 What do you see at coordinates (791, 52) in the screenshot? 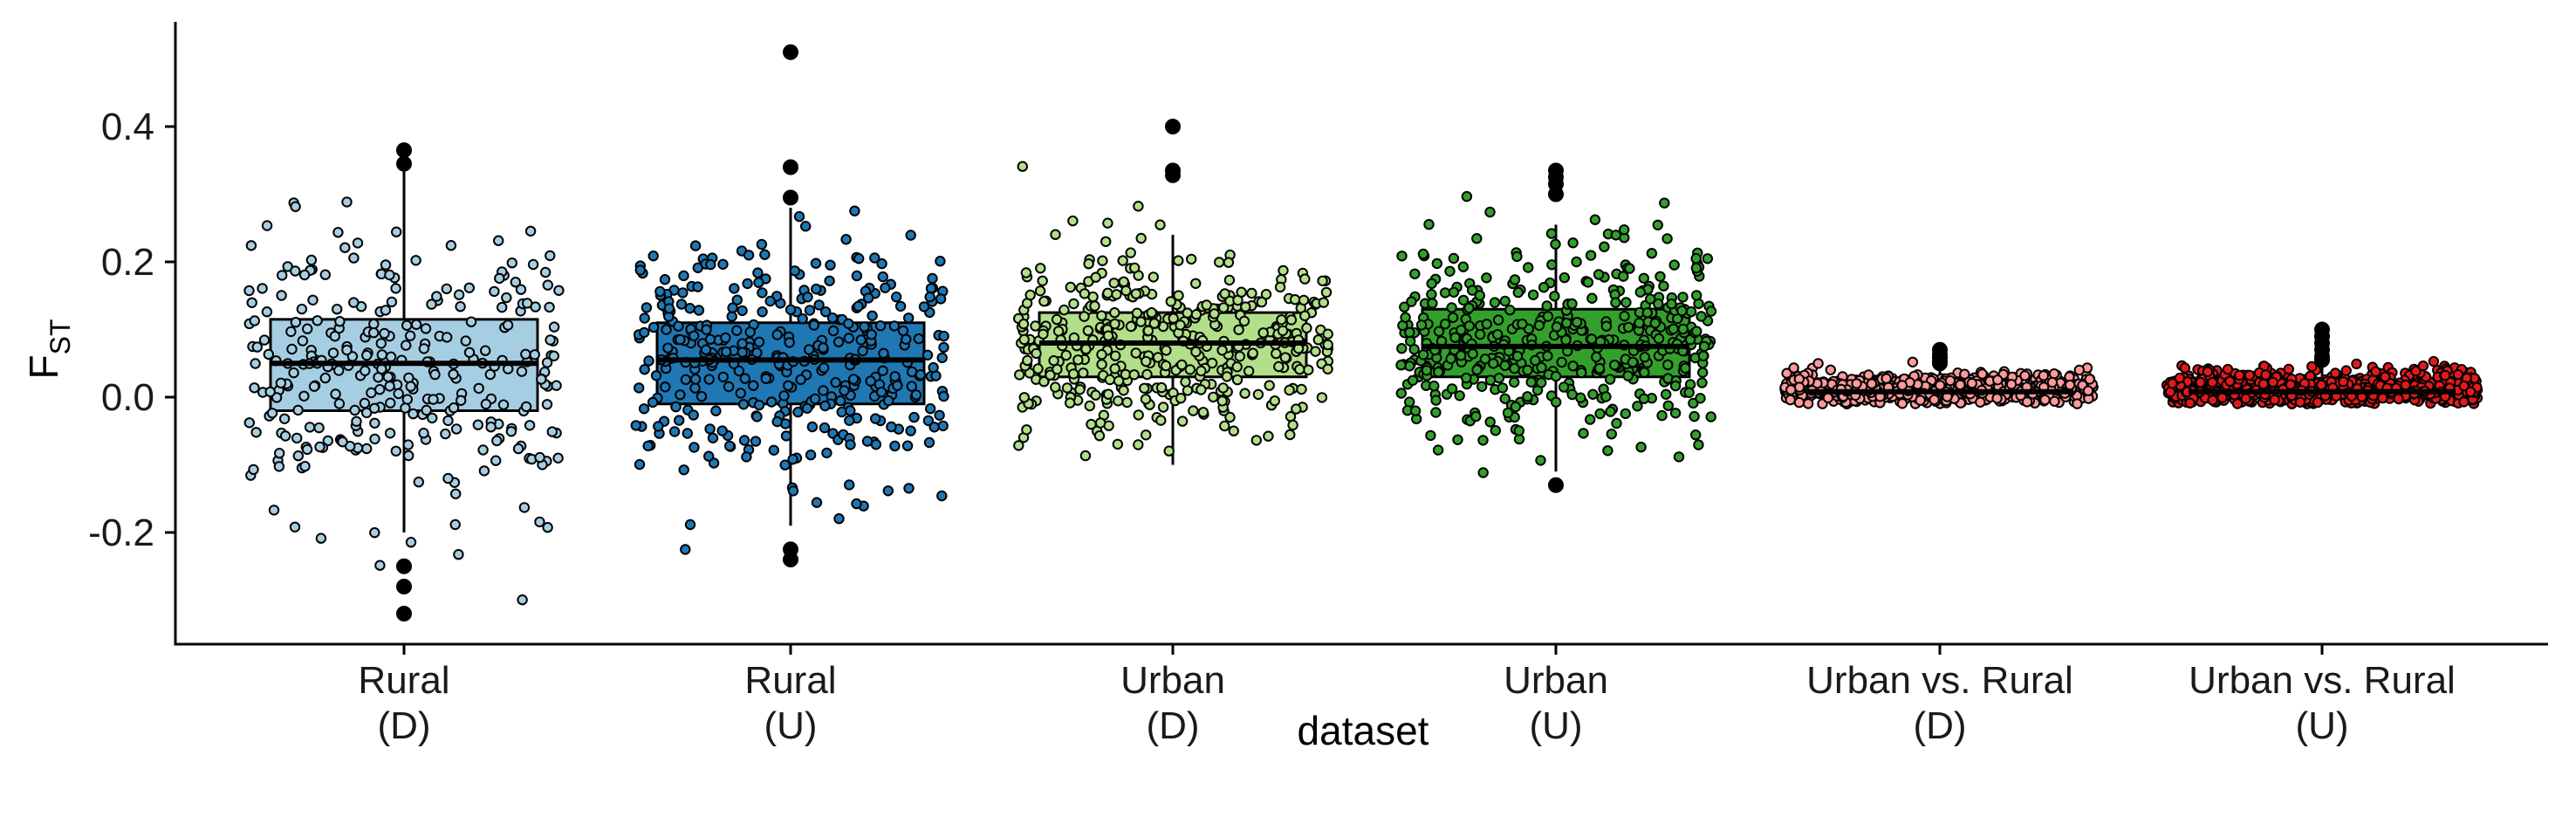
I see `outlier-point` at bounding box center [791, 52].